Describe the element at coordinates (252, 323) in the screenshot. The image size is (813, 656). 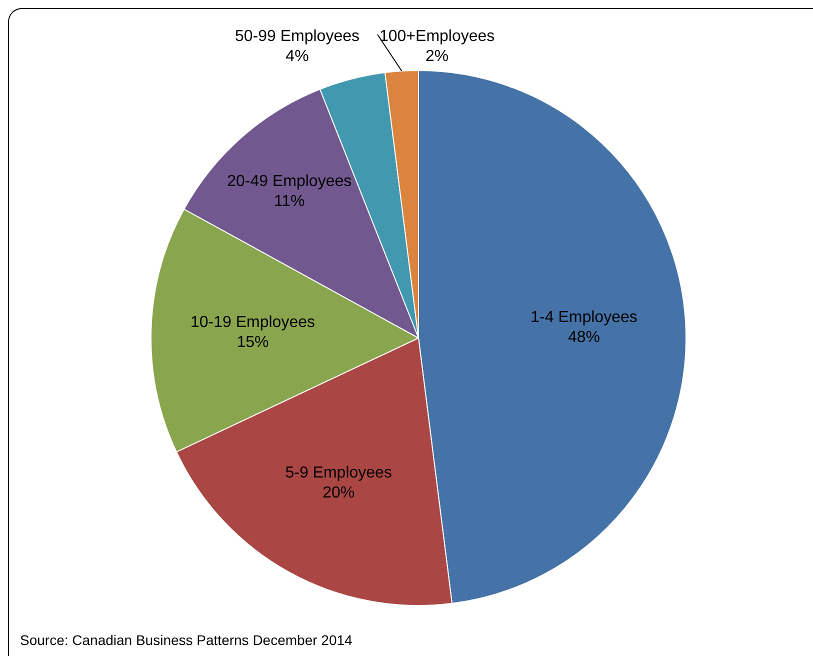
I see `slice-label: 10-19 Employees` at that location.